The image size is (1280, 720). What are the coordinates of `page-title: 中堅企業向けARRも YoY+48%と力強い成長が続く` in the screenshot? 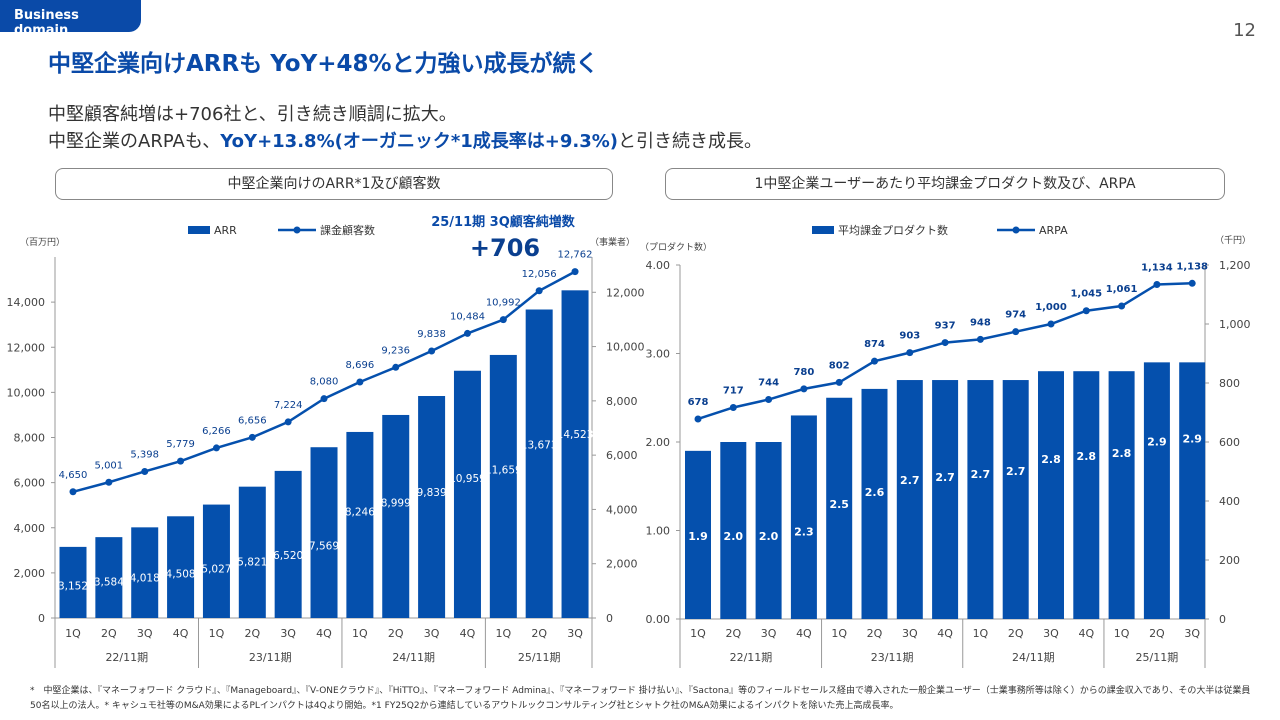 It's located at (323, 64).